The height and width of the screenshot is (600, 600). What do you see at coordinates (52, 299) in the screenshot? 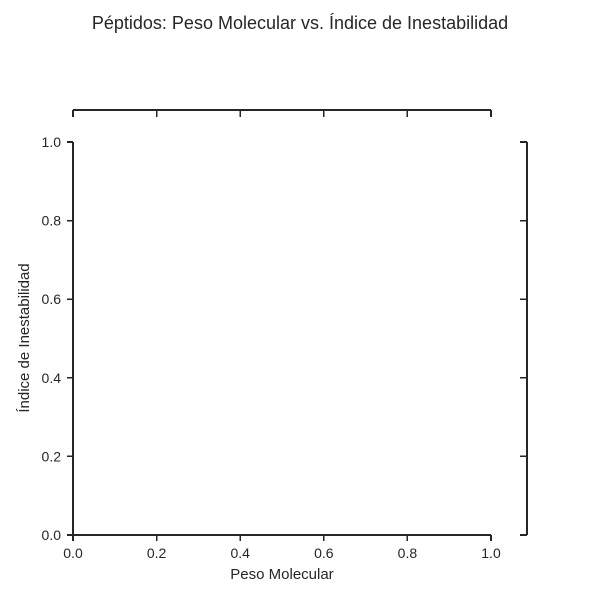
I see `y-tick-label-3: 0.6` at bounding box center [52, 299].